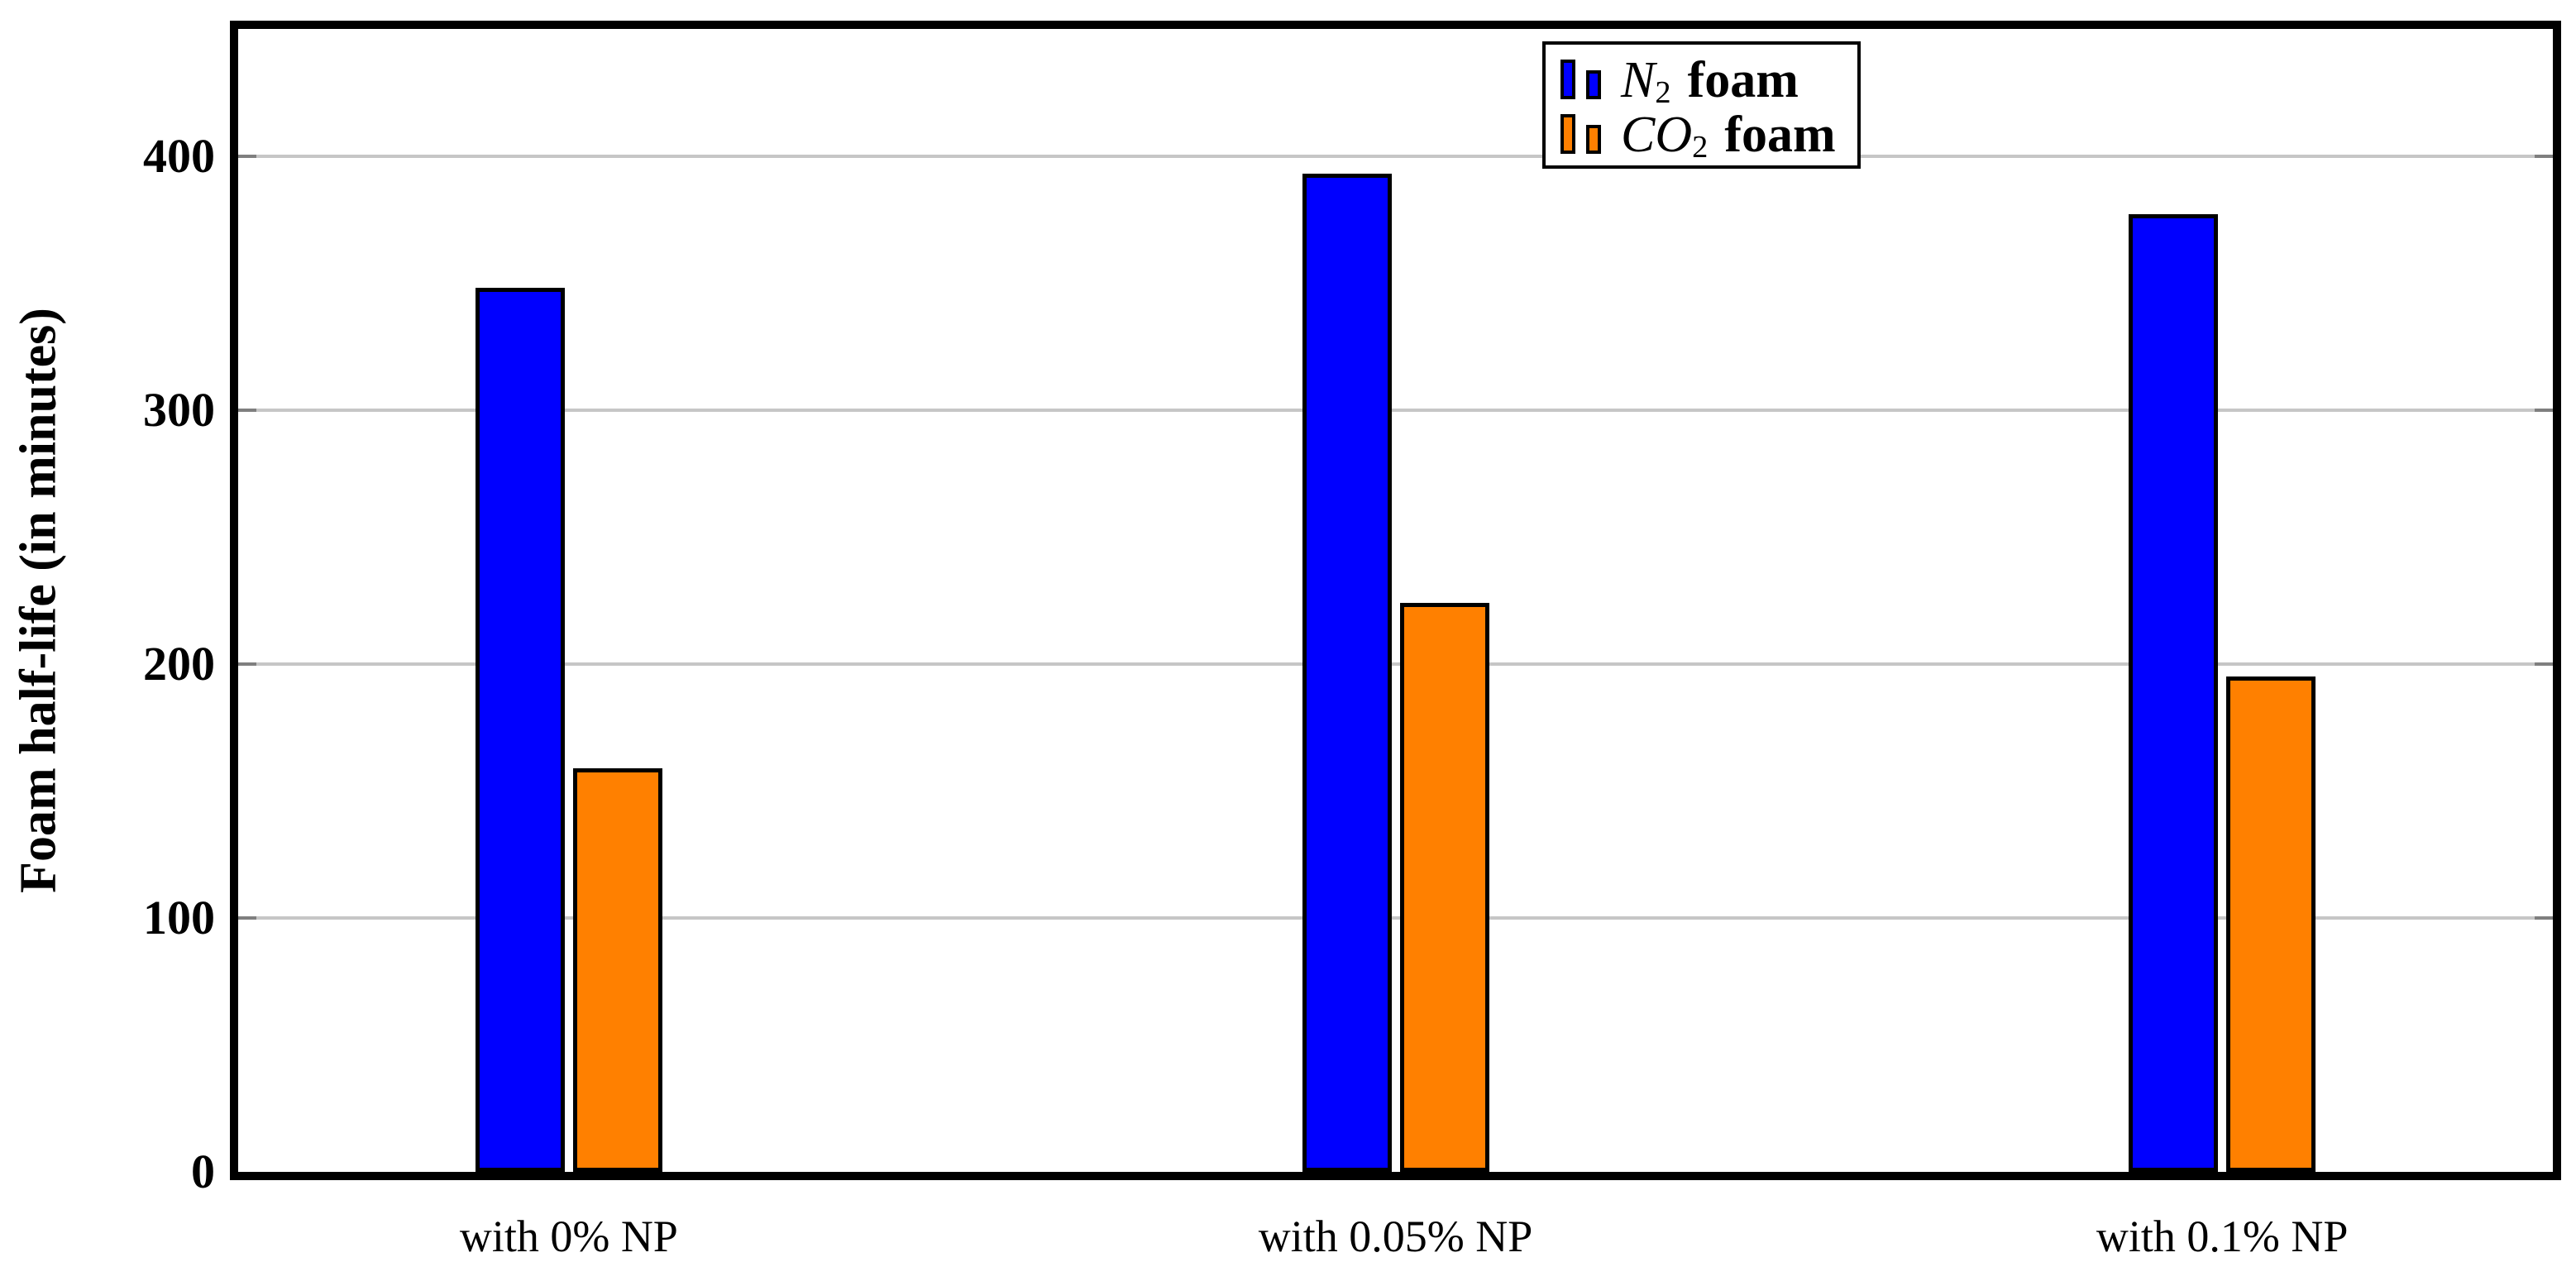 The image size is (2576, 1286). Describe the element at coordinates (179, 409) in the screenshot. I see `y-tick-label-300: 300` at that location.